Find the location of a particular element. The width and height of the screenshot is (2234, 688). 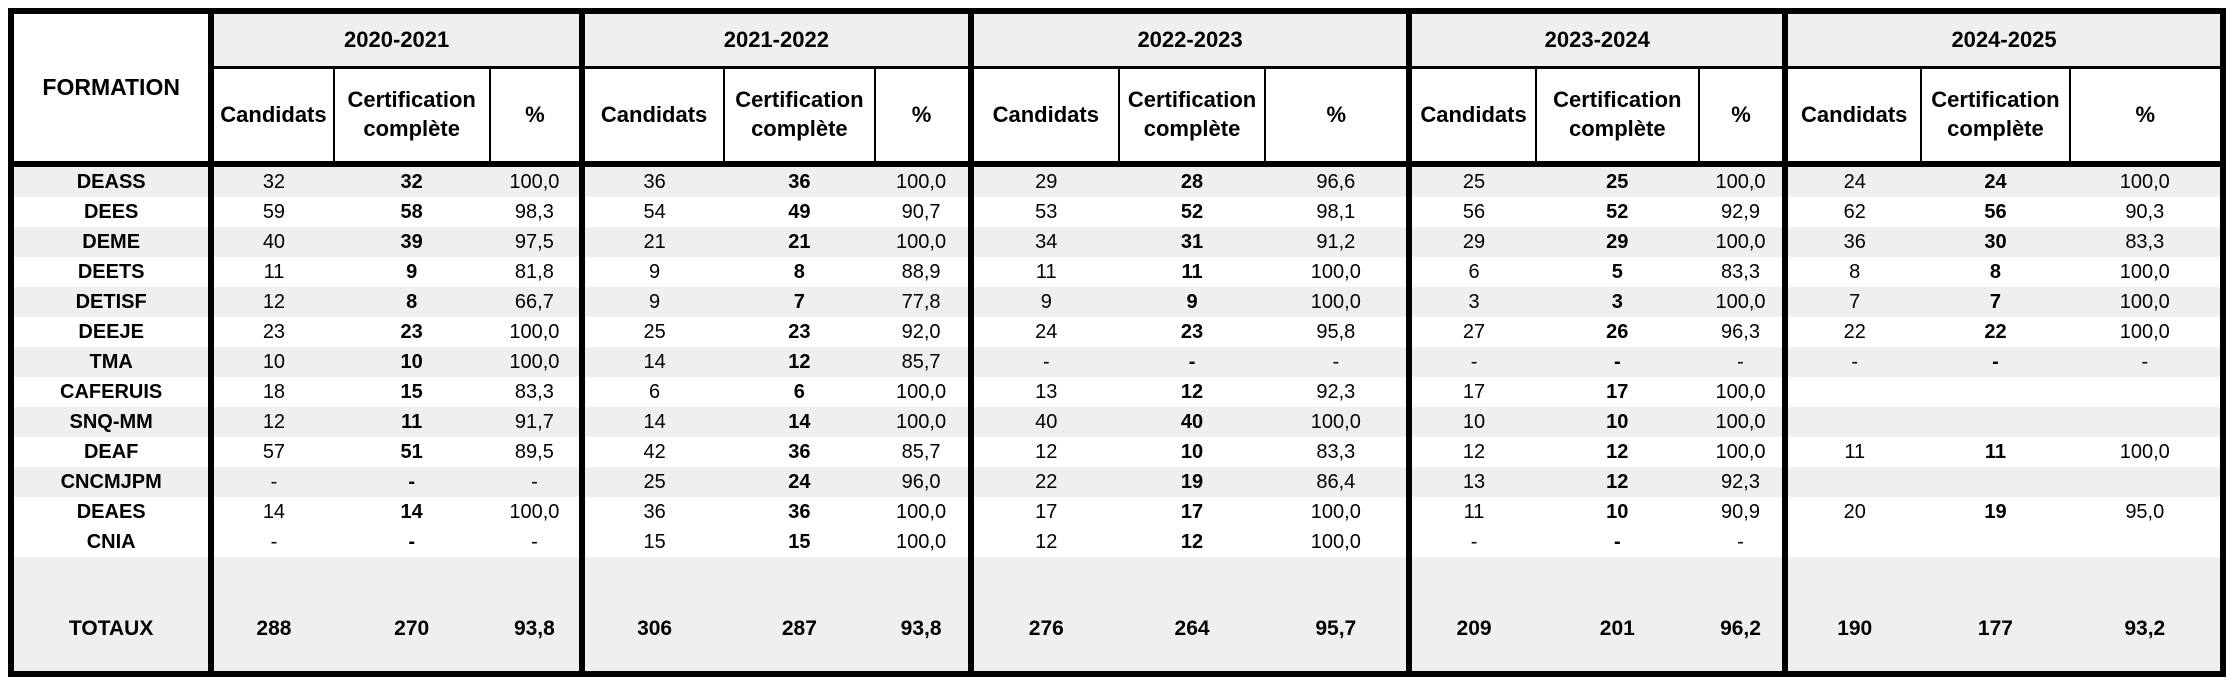

certification-complete-value: 9 is located at coordinates (412, 271).